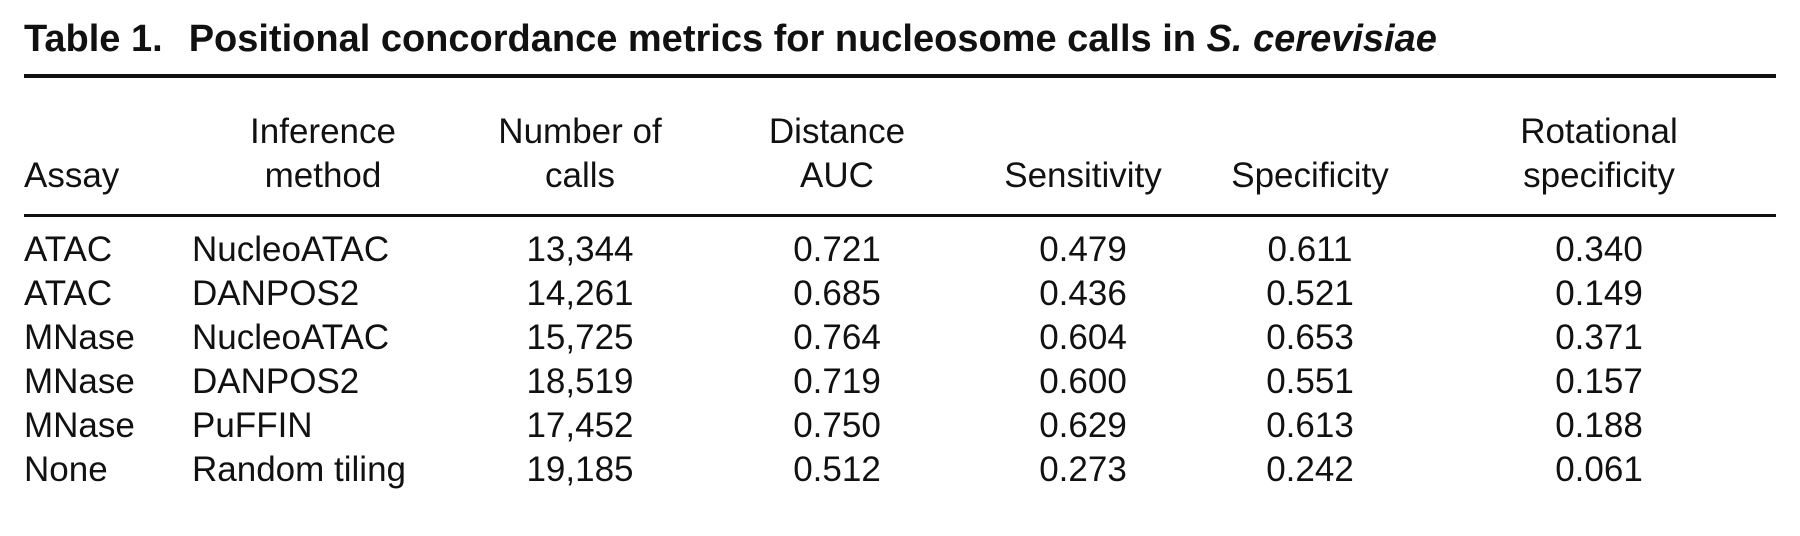 The image size is (1800, 536). Describe the element at coordinates (1083, 425) in the screenshot. I see `cell-sensitivity: 0.629` at that location.